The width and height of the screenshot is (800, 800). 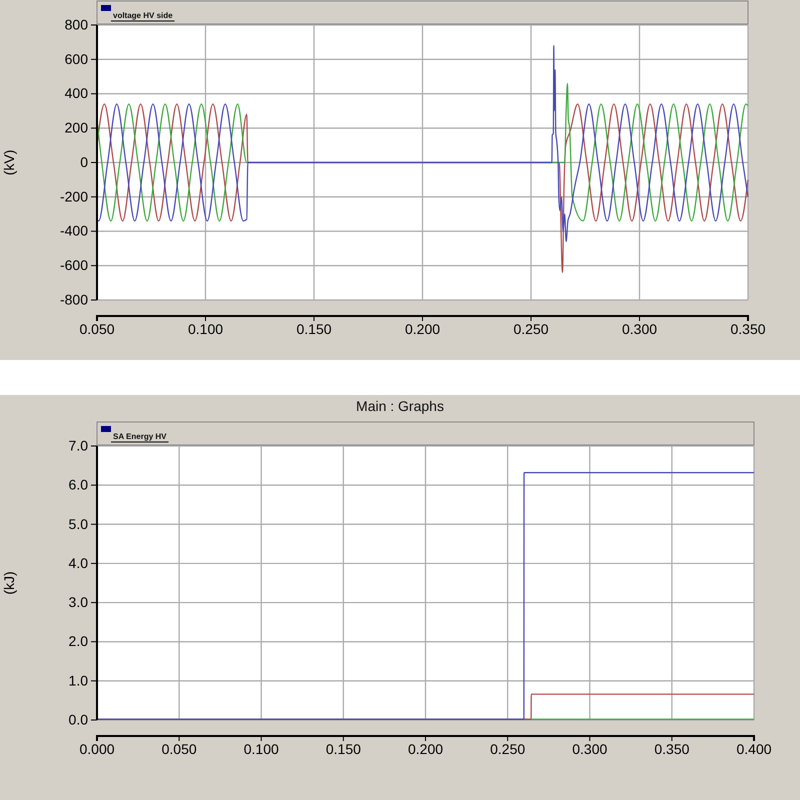 I want to click on y-tick-label: -200, so click(x=74, y=196).